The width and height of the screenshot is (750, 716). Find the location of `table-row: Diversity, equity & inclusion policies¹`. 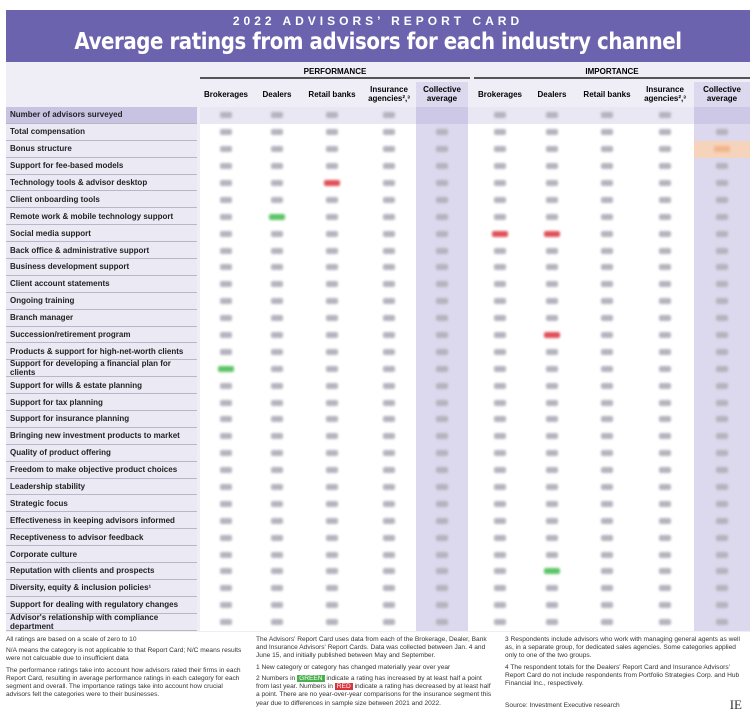

table-row: Diversity, equity & inclusion policies¹ is located at coordinates (378, 588).